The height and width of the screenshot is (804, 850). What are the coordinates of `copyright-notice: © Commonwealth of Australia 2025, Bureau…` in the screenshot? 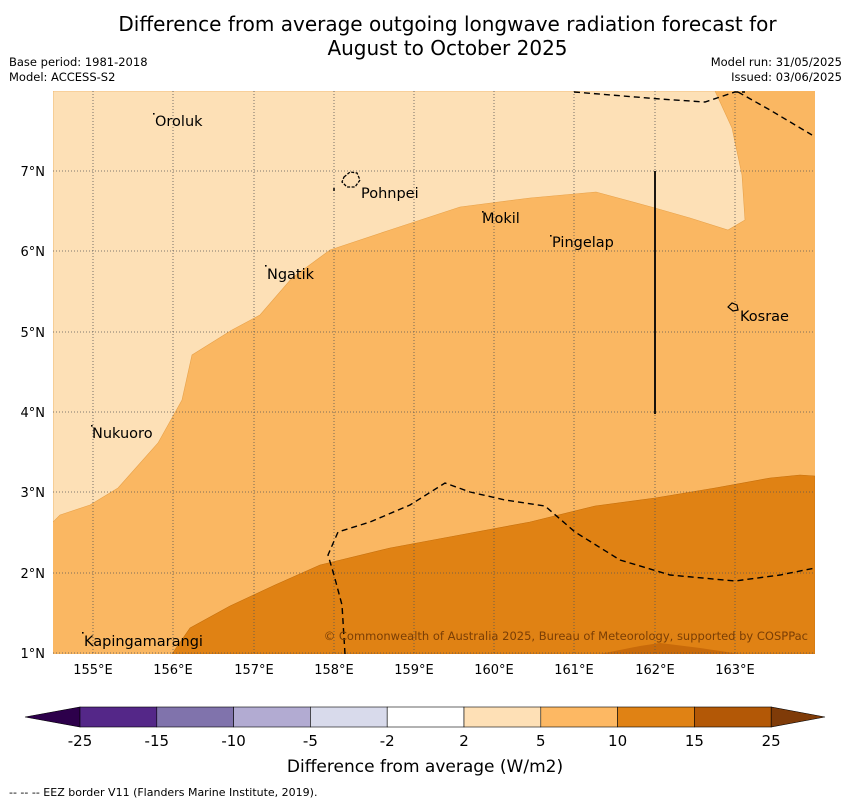 It's located at (566, 636).